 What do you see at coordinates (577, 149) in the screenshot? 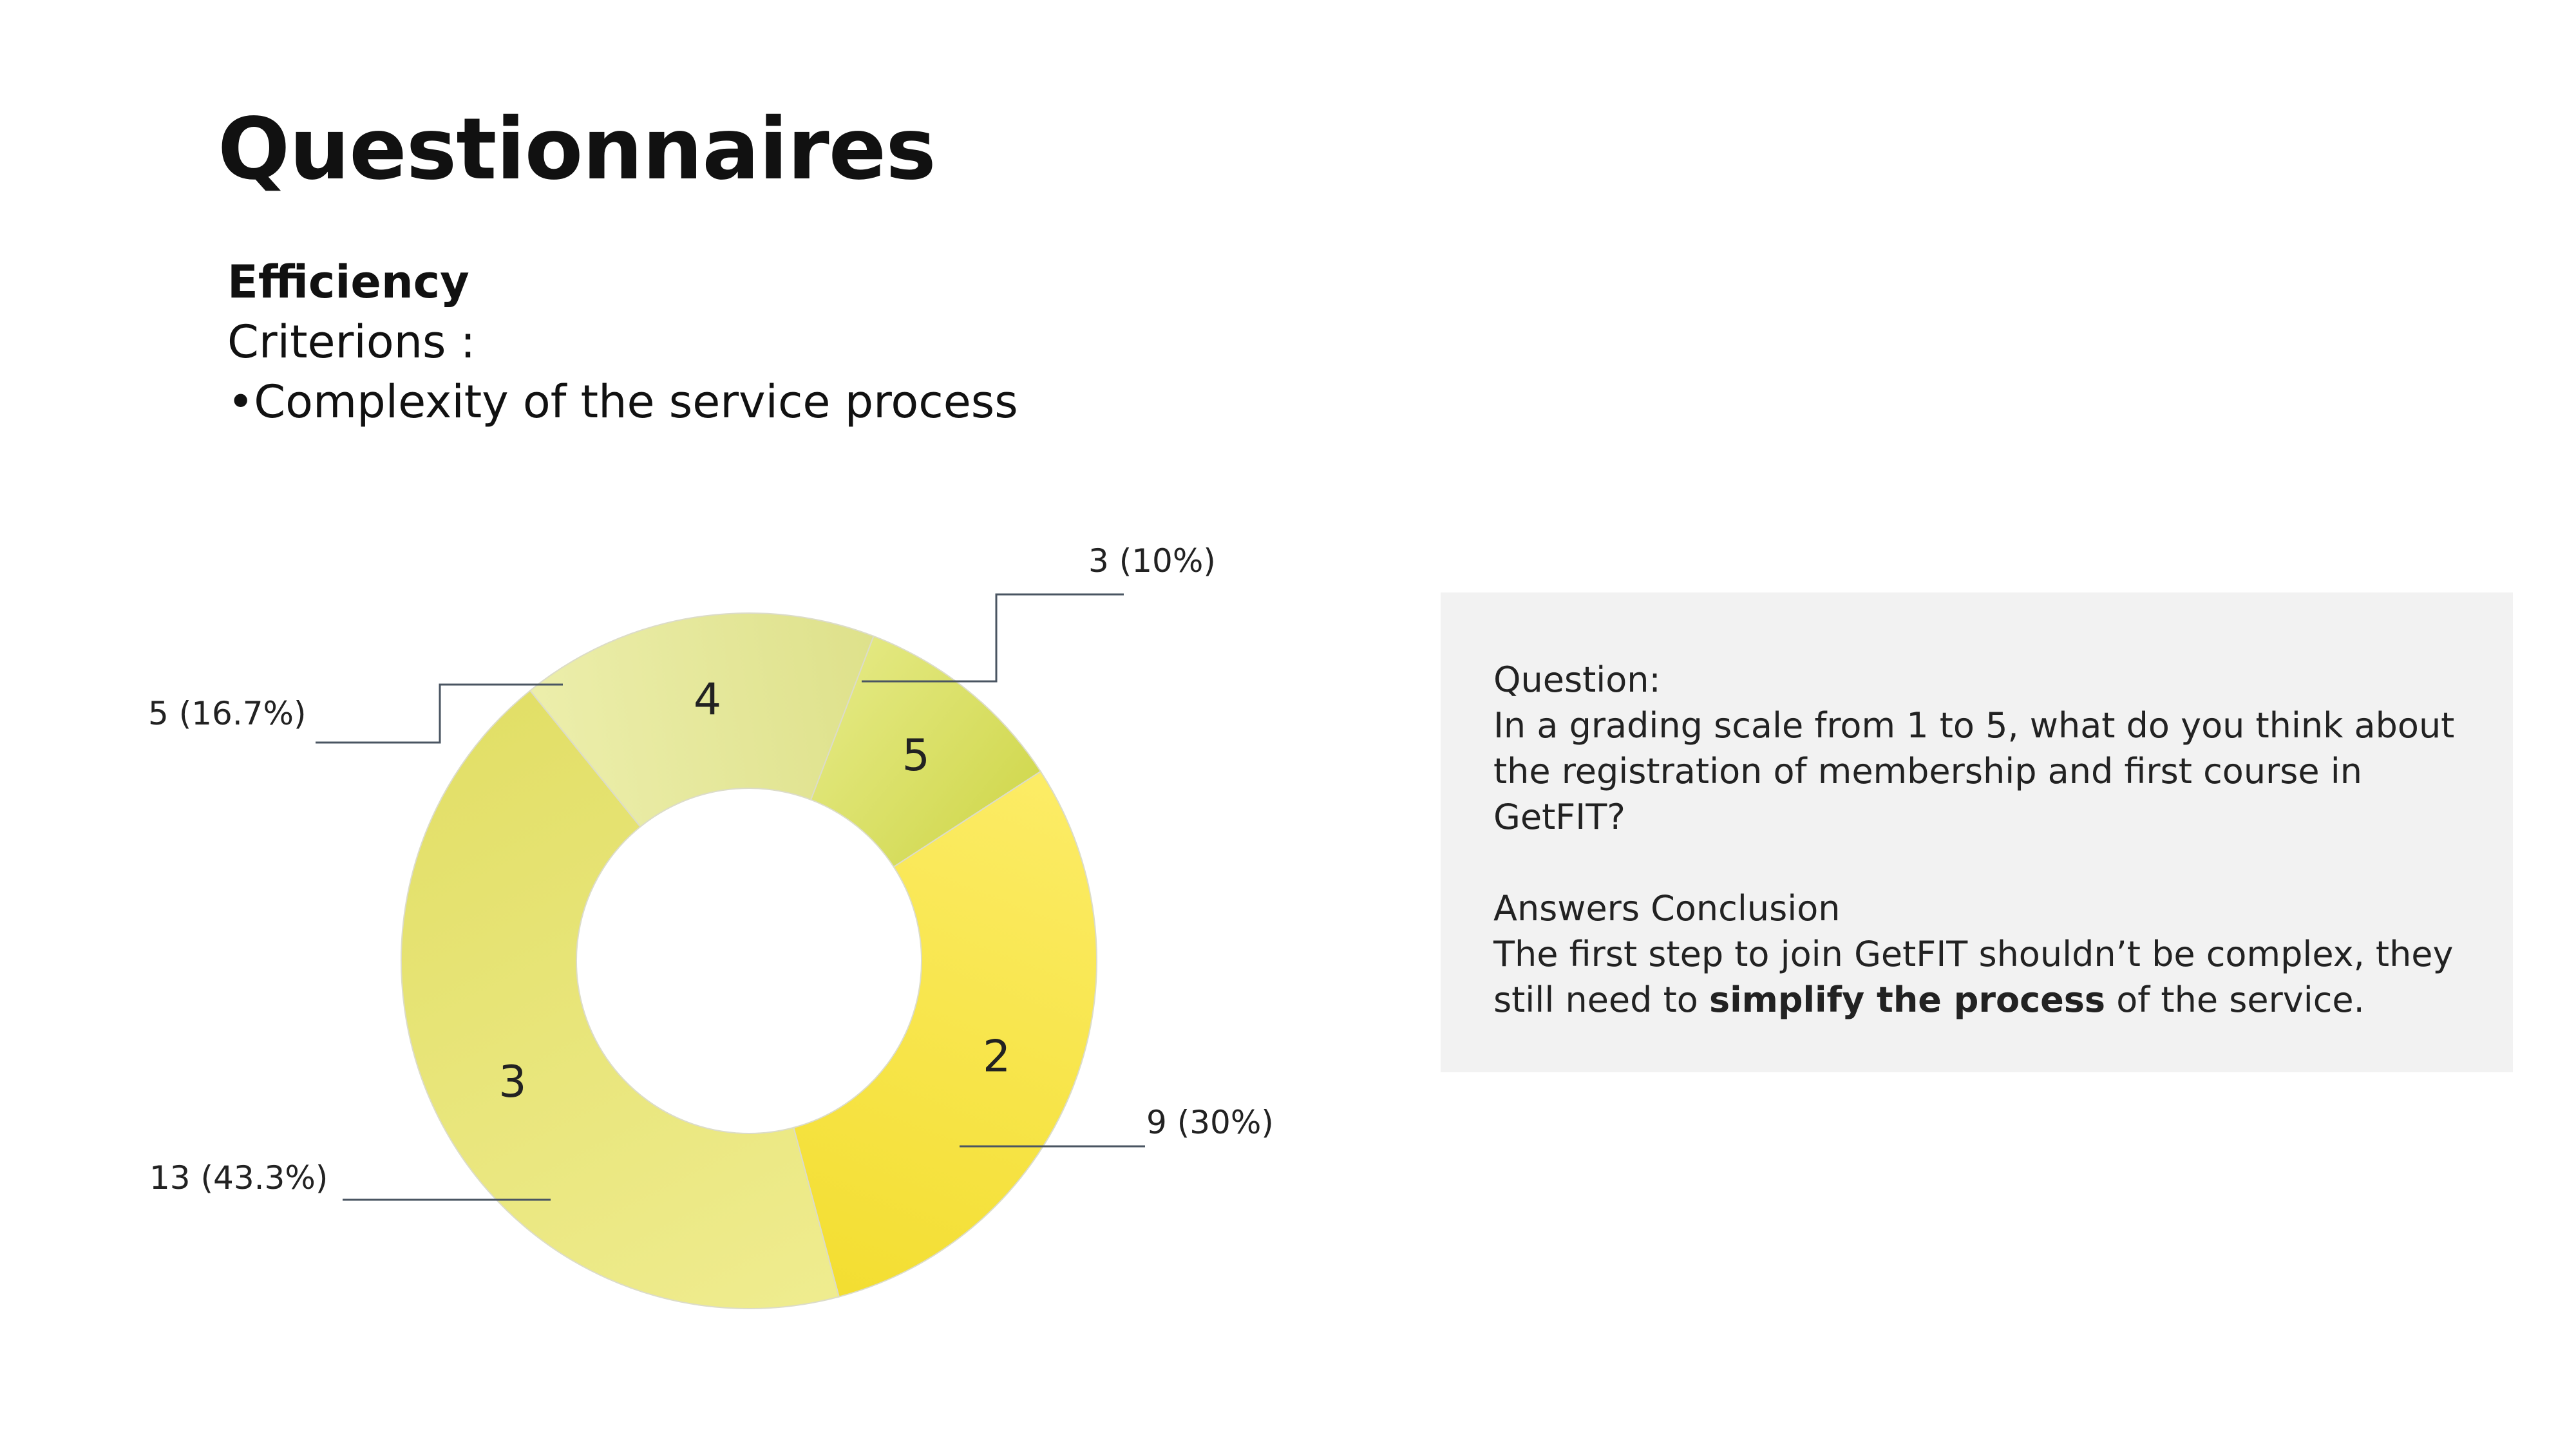
I see `page-title: Questionnaires` at bounding box center [577, 149].